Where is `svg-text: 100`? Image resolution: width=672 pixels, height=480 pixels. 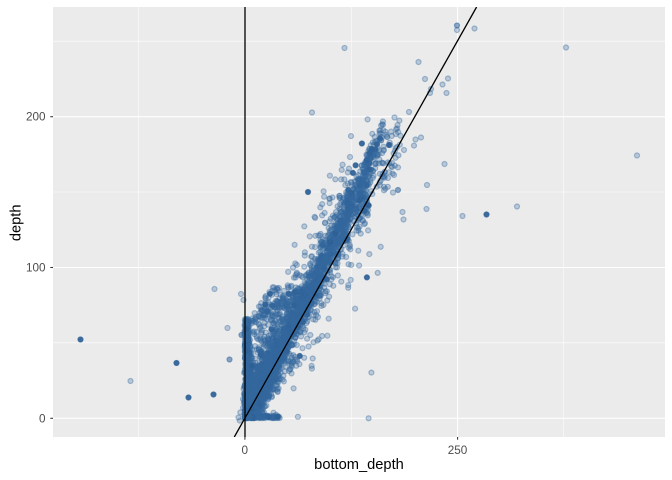 svg-text: 100 is located at coordinates (36, 268).